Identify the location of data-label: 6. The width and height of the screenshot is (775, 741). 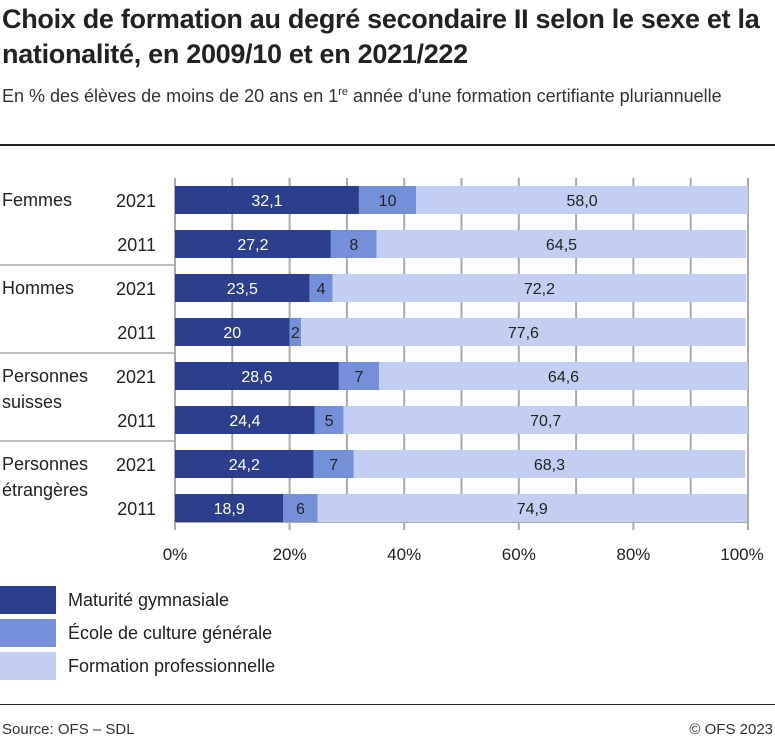
(300, 509).